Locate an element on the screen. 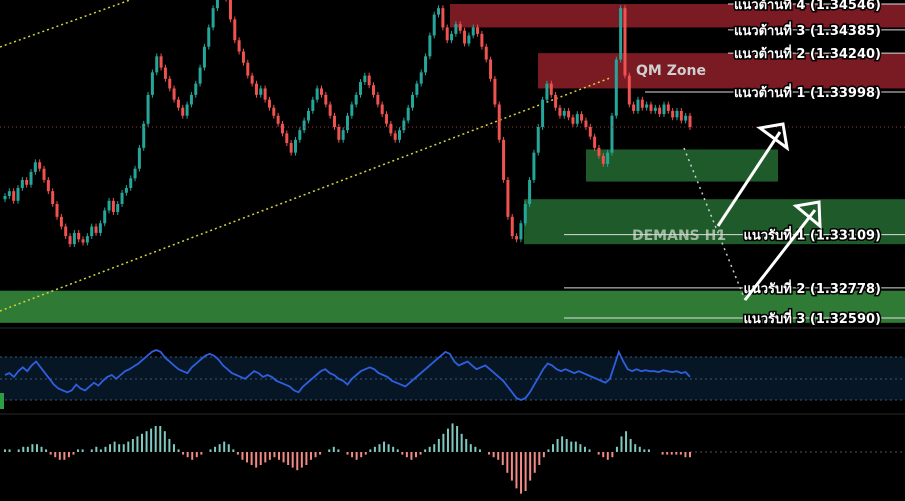  support-1-label: แนวรับที่ 1 (1.33109) is located at coordinates (812, 235).